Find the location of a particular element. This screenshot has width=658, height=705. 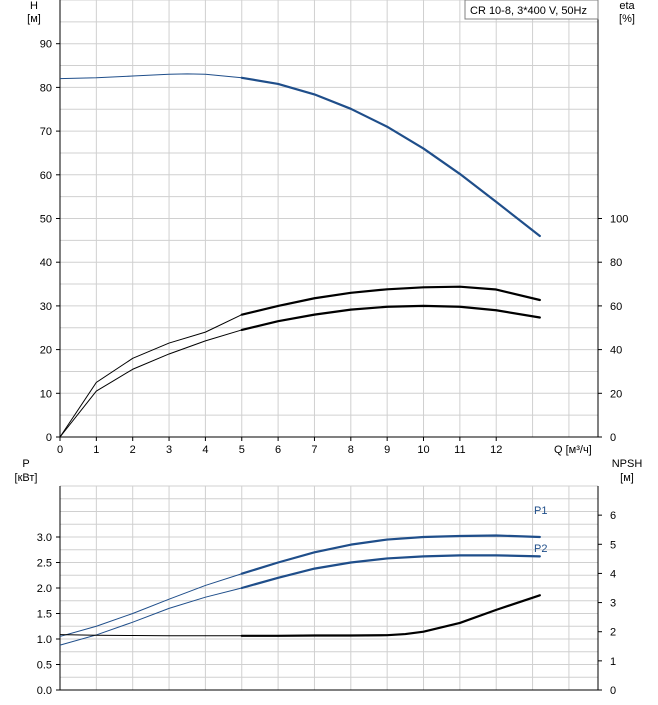

npsh-axis-label-line1: NPSH is located at coordinates (627, 464).